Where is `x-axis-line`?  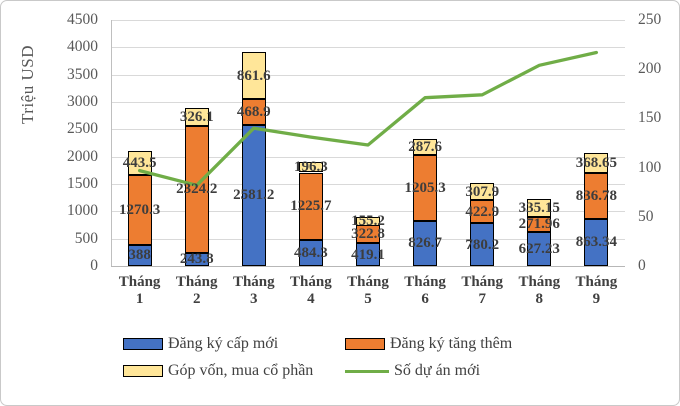
x-axis-line is located at coordinates (368, 266).